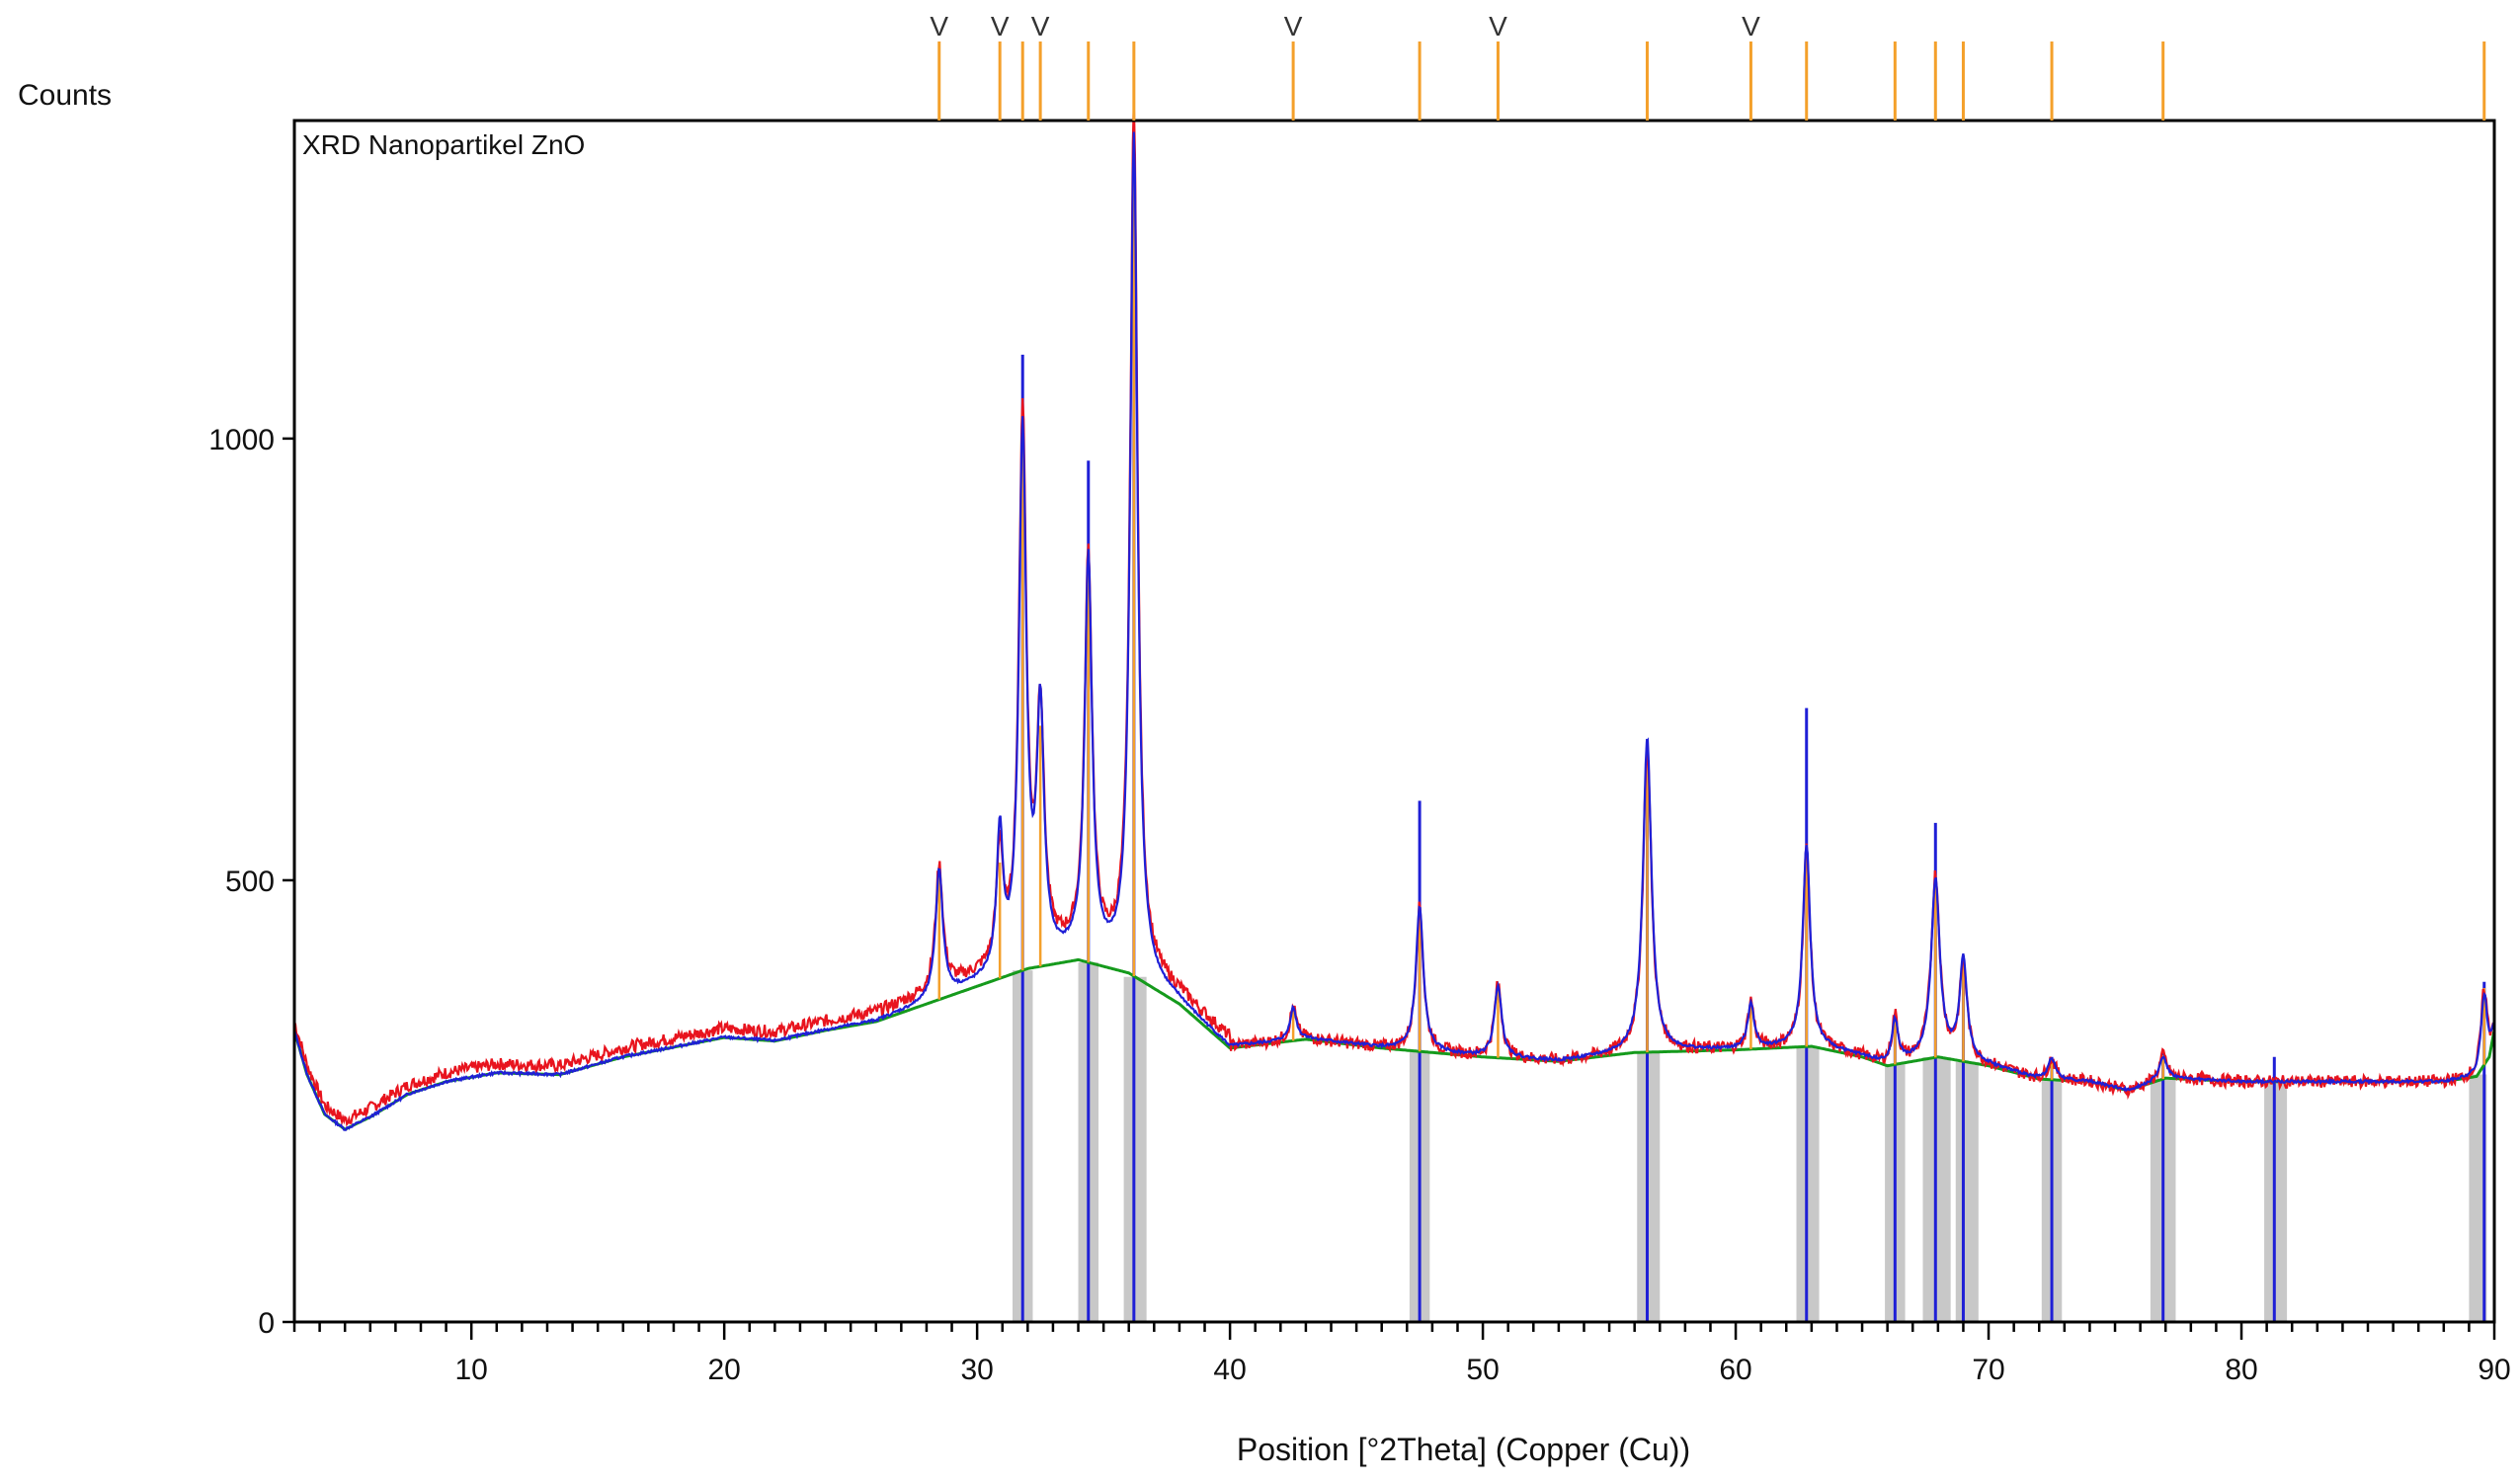 The image size is (2520, 1484). What do you see at coordinates (266, 1323) in the screenshot?
I see `y-tick-label: 0` at bounding box center [266, 1323].